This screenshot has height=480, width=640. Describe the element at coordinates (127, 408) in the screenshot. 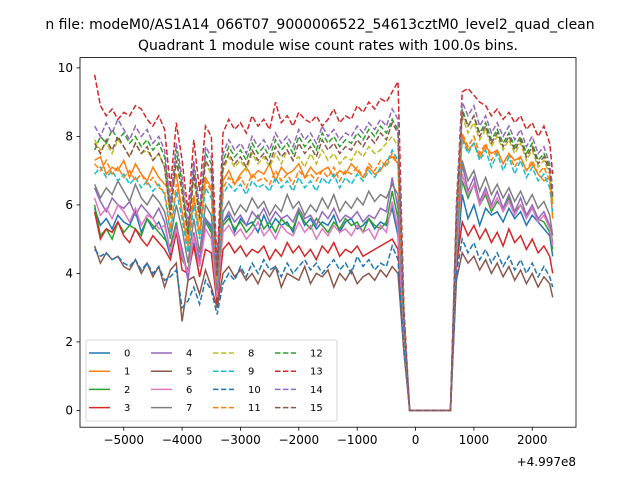

I see `legend-label-3: 3` at that location.